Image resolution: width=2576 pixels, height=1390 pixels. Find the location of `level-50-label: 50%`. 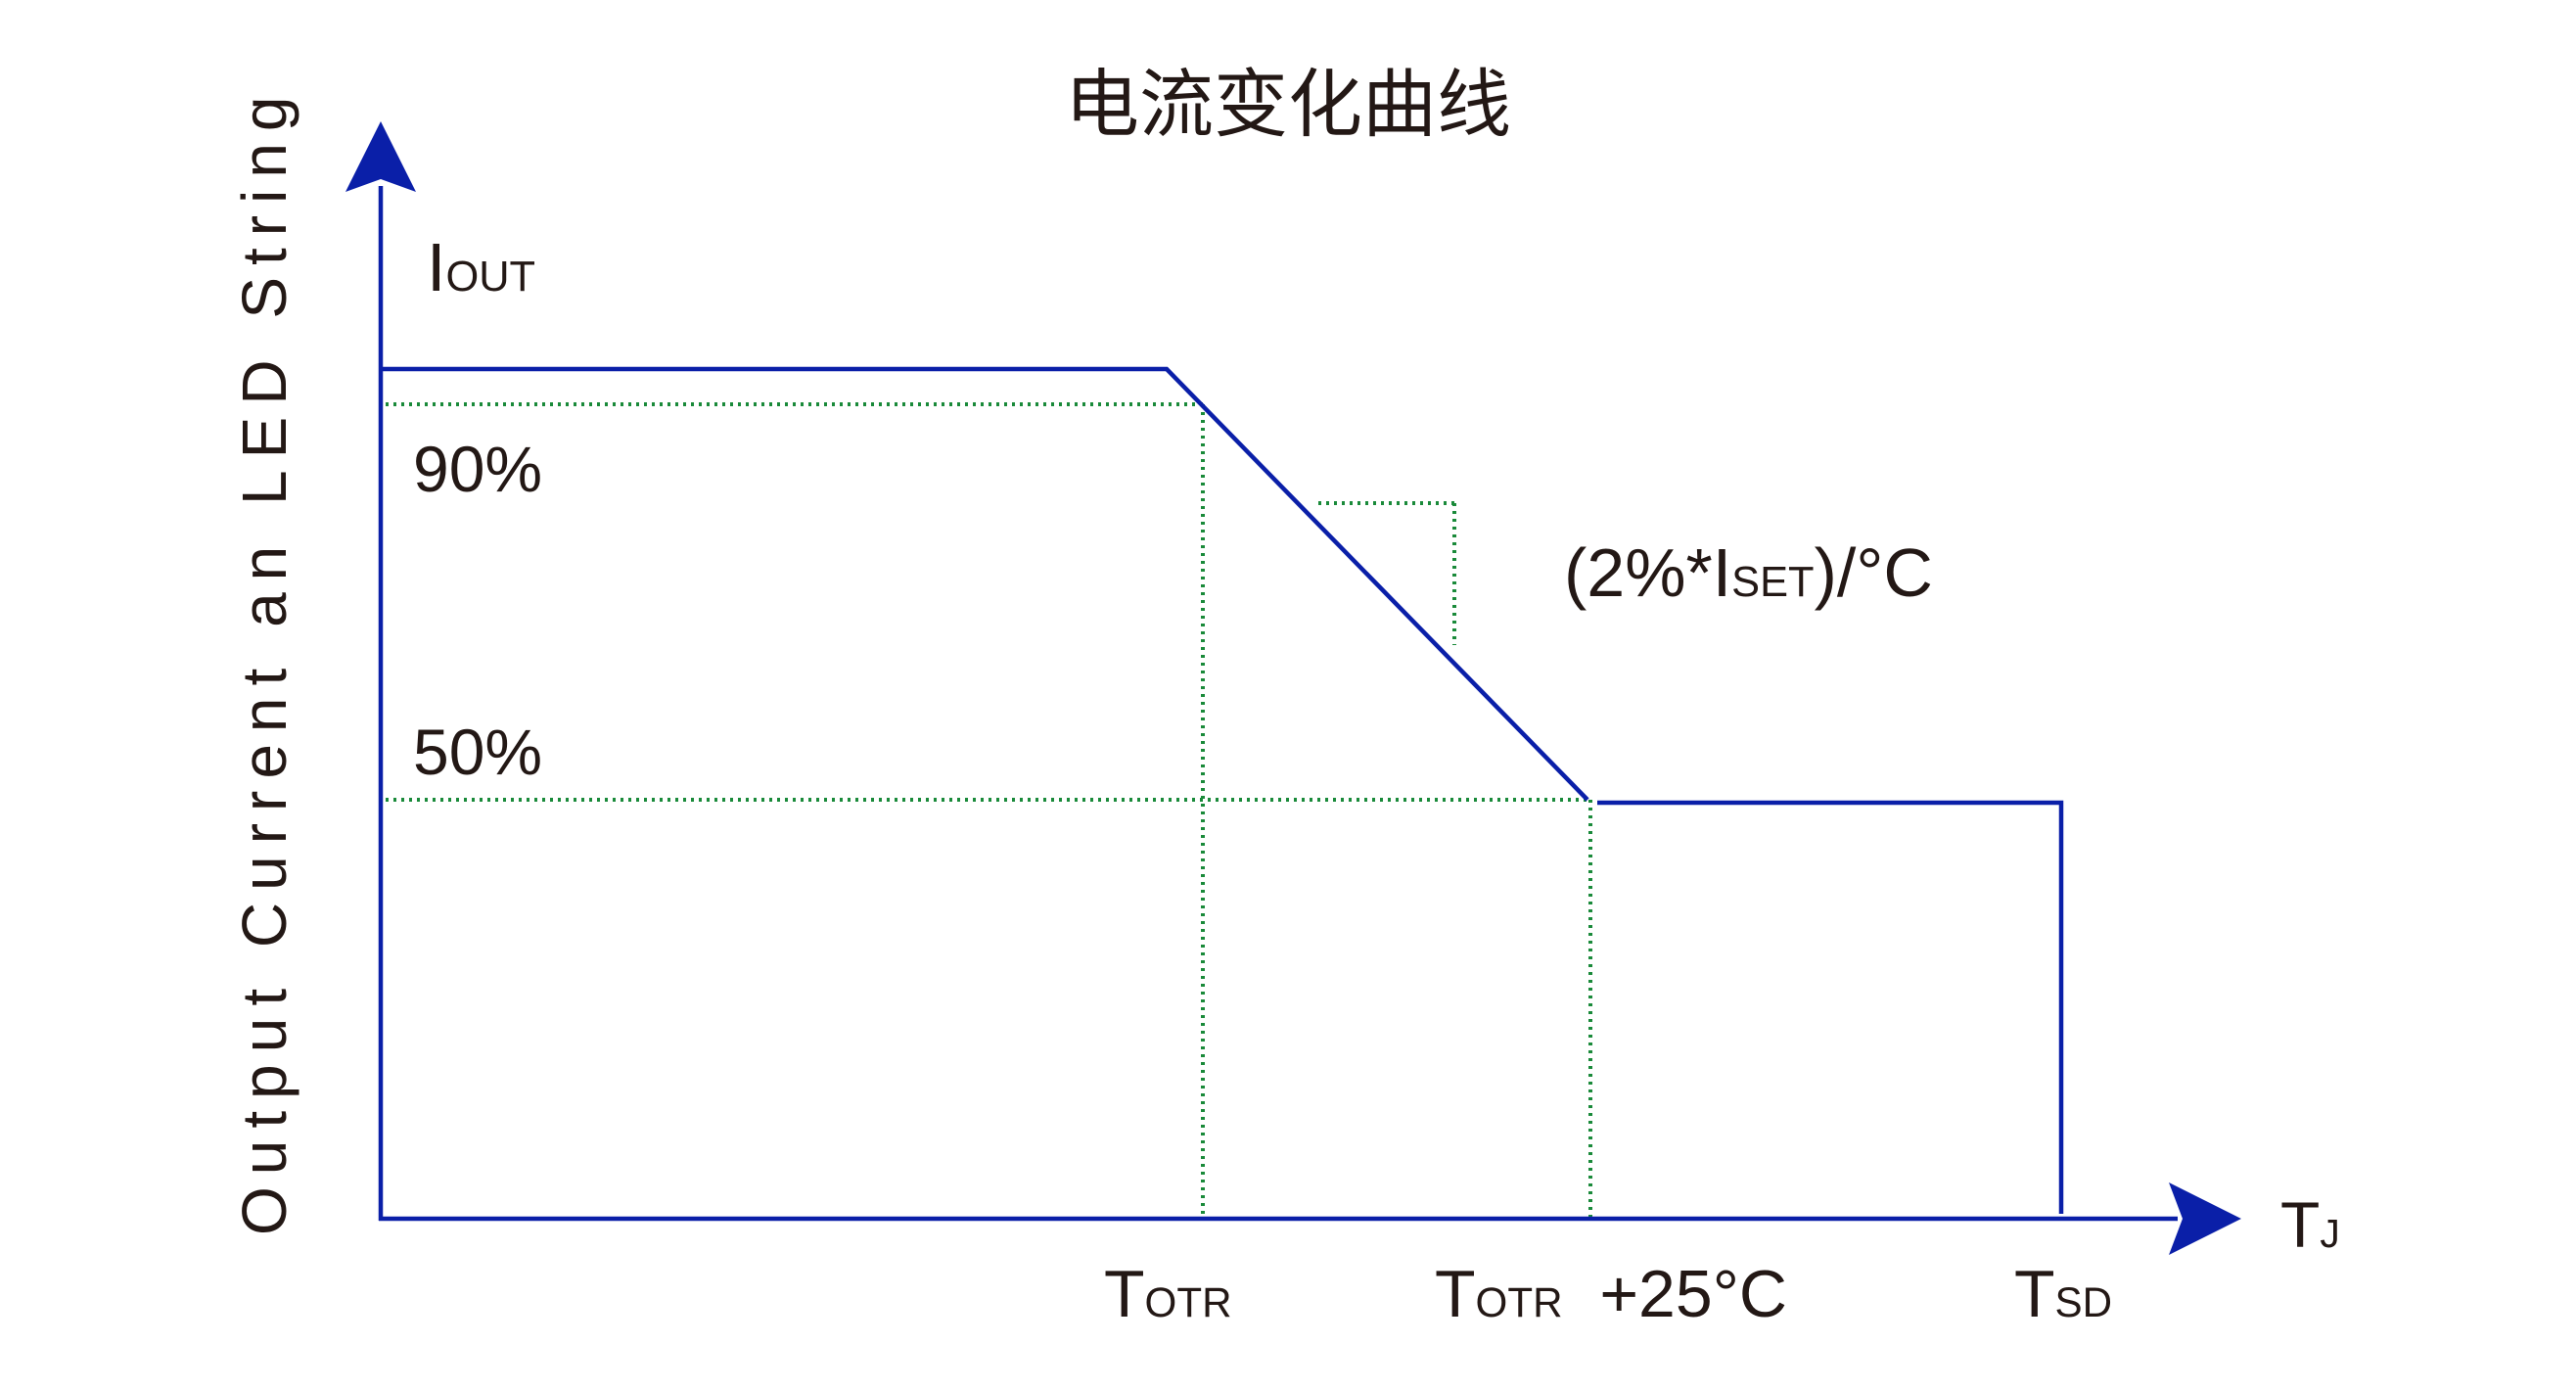

level-50-label: 50% is located at coordinates (478, 752).